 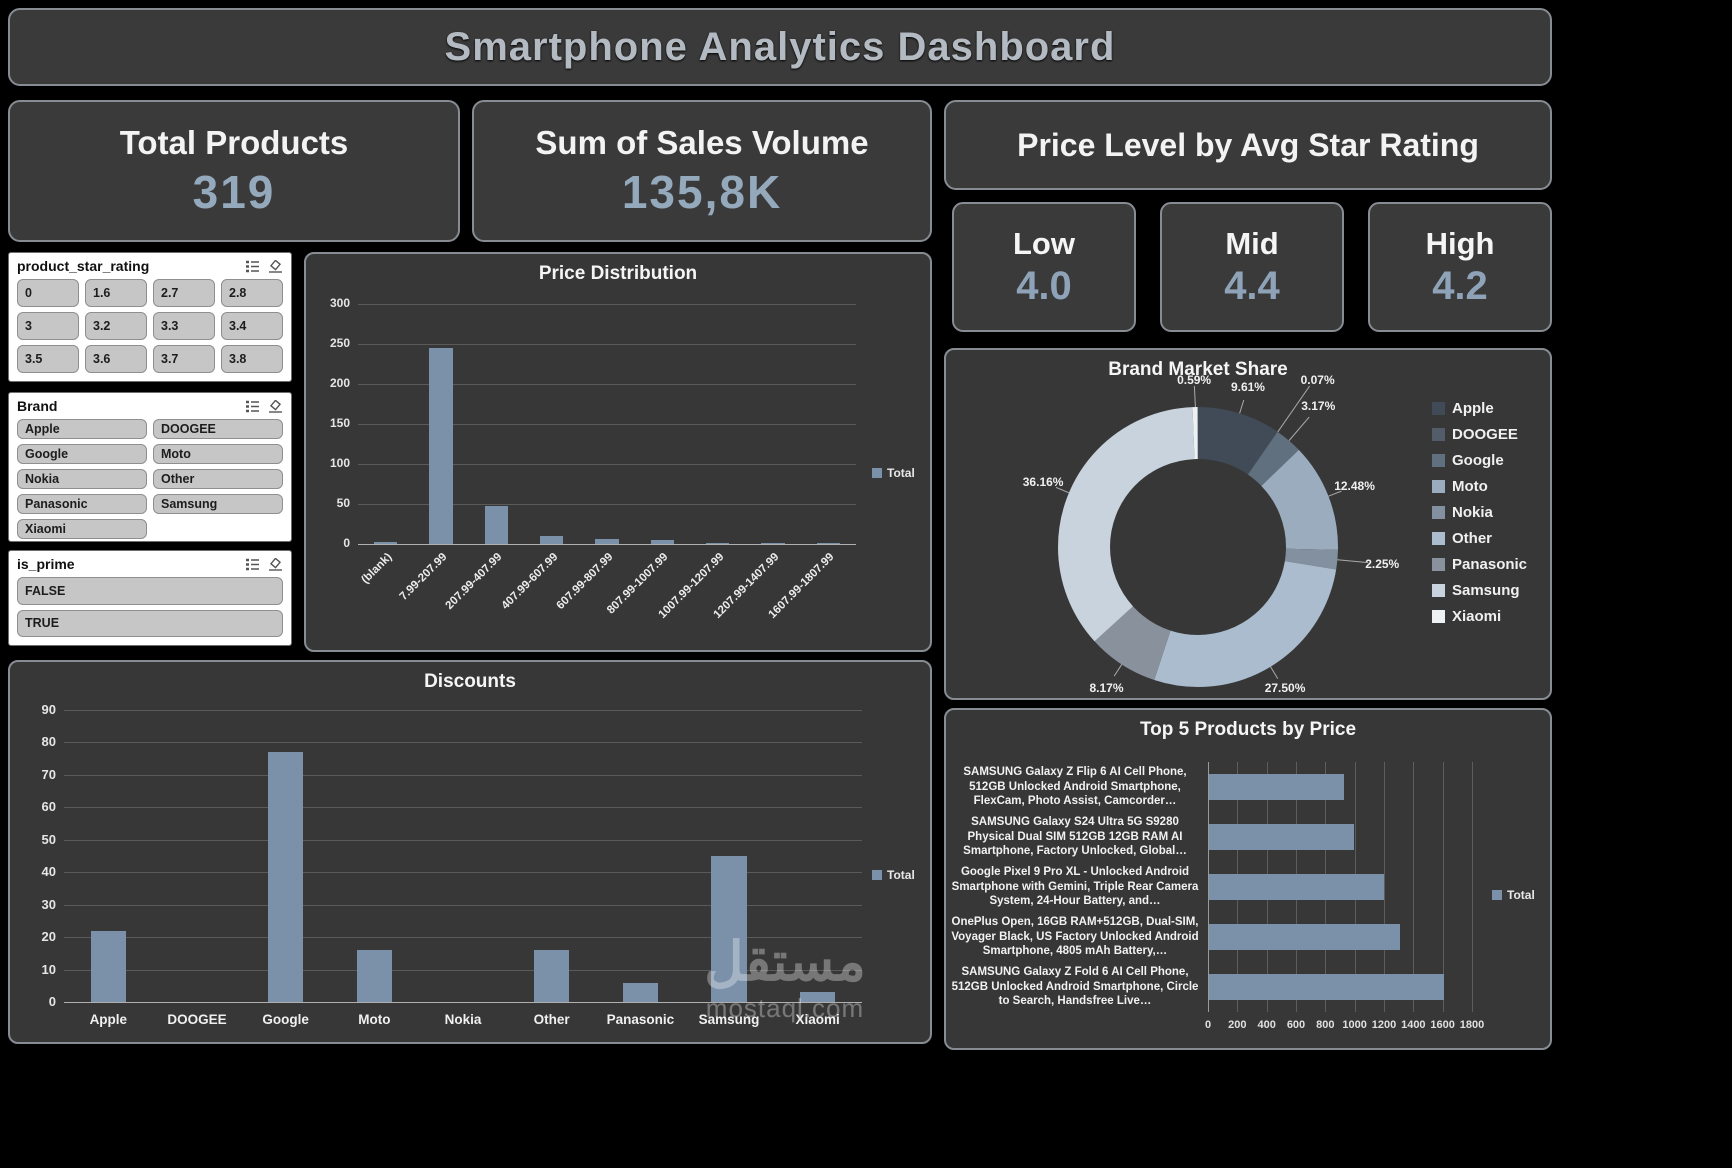 I want to click on slicer-option-3.8: 3.8, so click(x=252, y=359).